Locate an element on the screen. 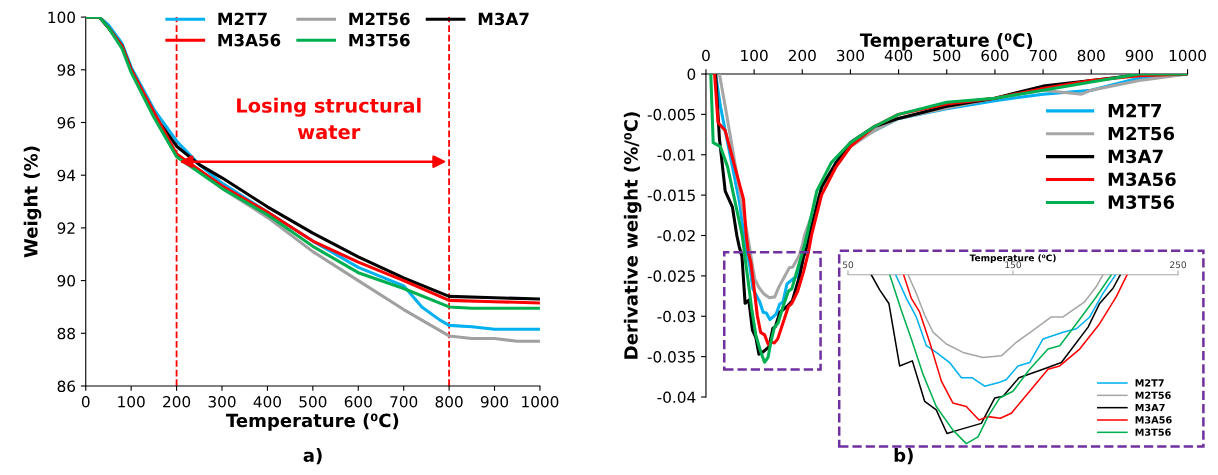 The width and height of the screenshot is (1218, 475). y-tick-label: 90 is located at coordinates (66, 281).